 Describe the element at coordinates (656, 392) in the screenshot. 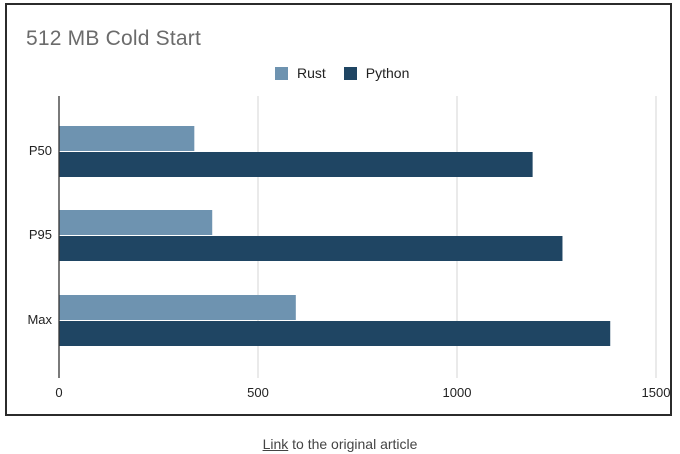

I see `x-tick-label-1500: 1500` at that location.